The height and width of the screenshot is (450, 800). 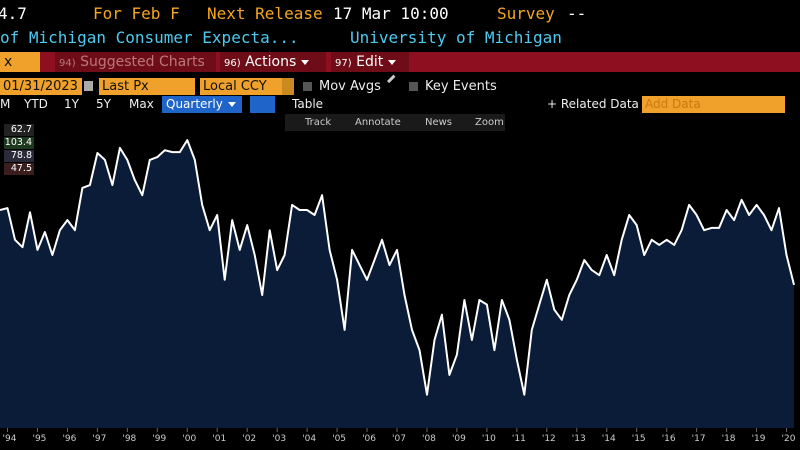 What do you see at coordinates (759, 439) in the screenshot?
I see `x-tick-label: '19` at bounding box center [759, 439].